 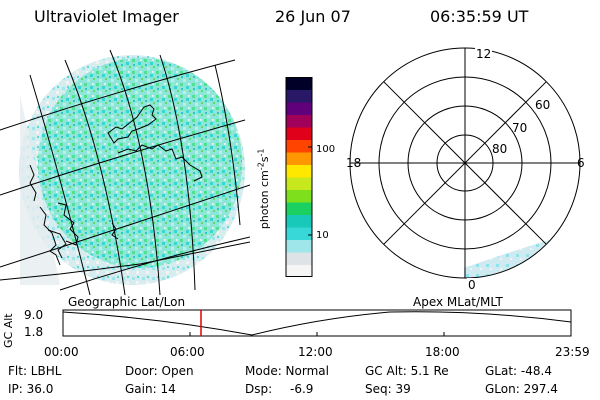 What do you see at coordinates (150, 389) in the screenshot?
I see `status-gain: Gain: 14` at bounding box center [150, 389].